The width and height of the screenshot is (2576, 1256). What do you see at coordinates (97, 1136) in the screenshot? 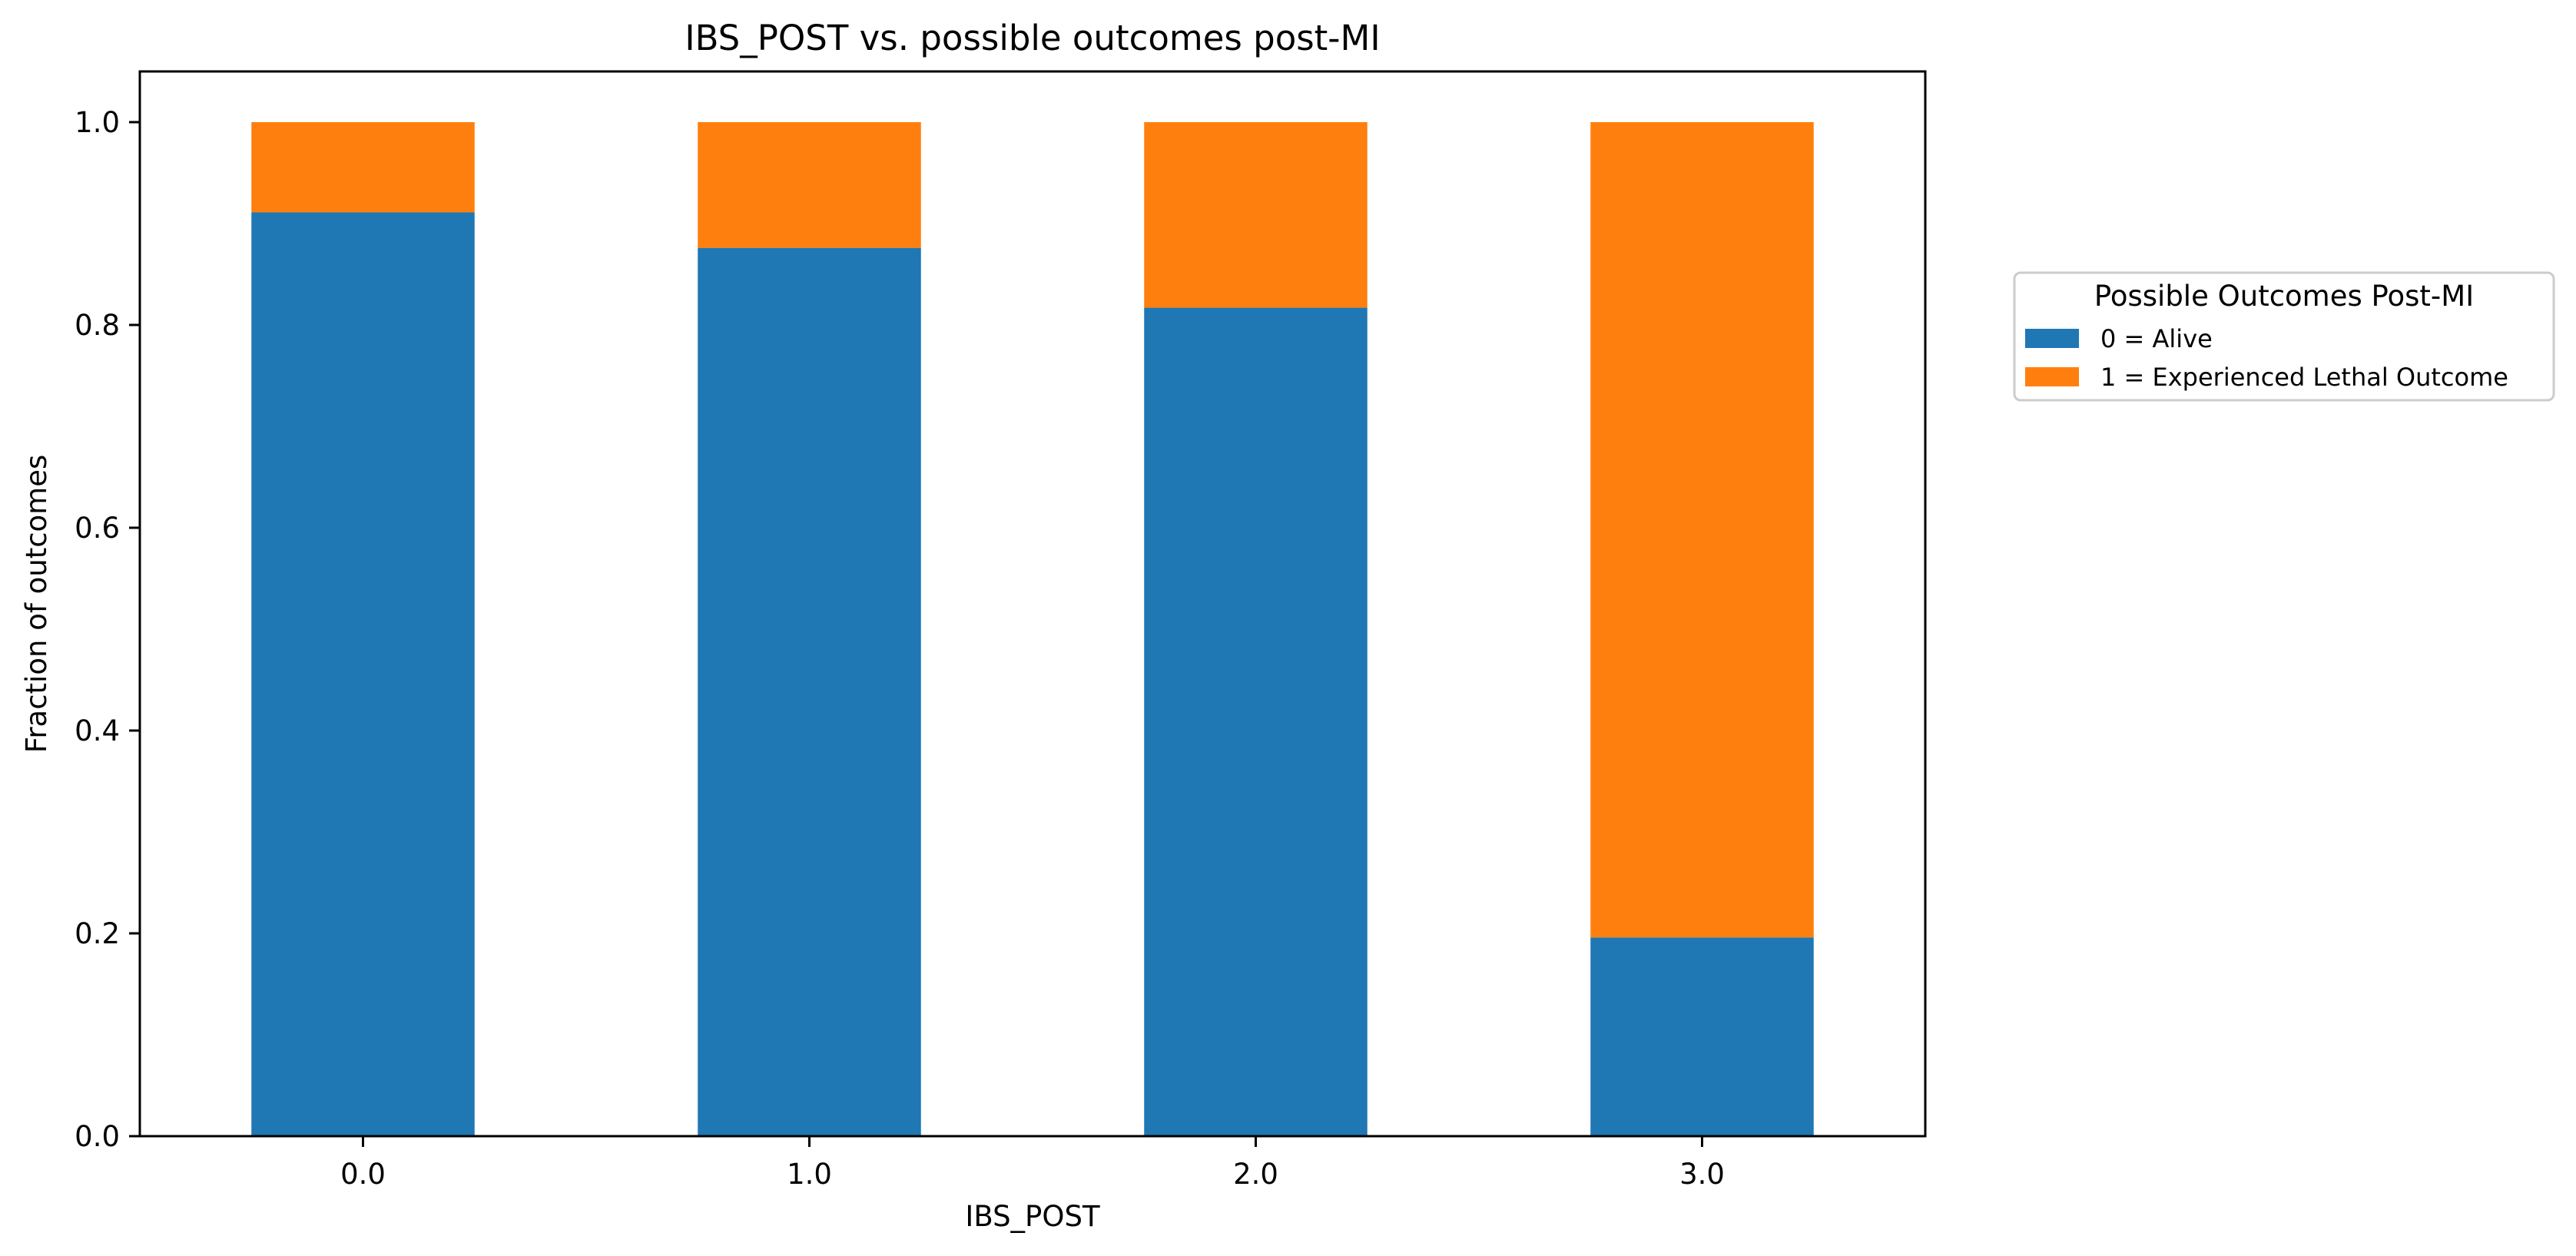
I see `y-tick-label-0-0: 0.0` at bounding box center [97, 1136].